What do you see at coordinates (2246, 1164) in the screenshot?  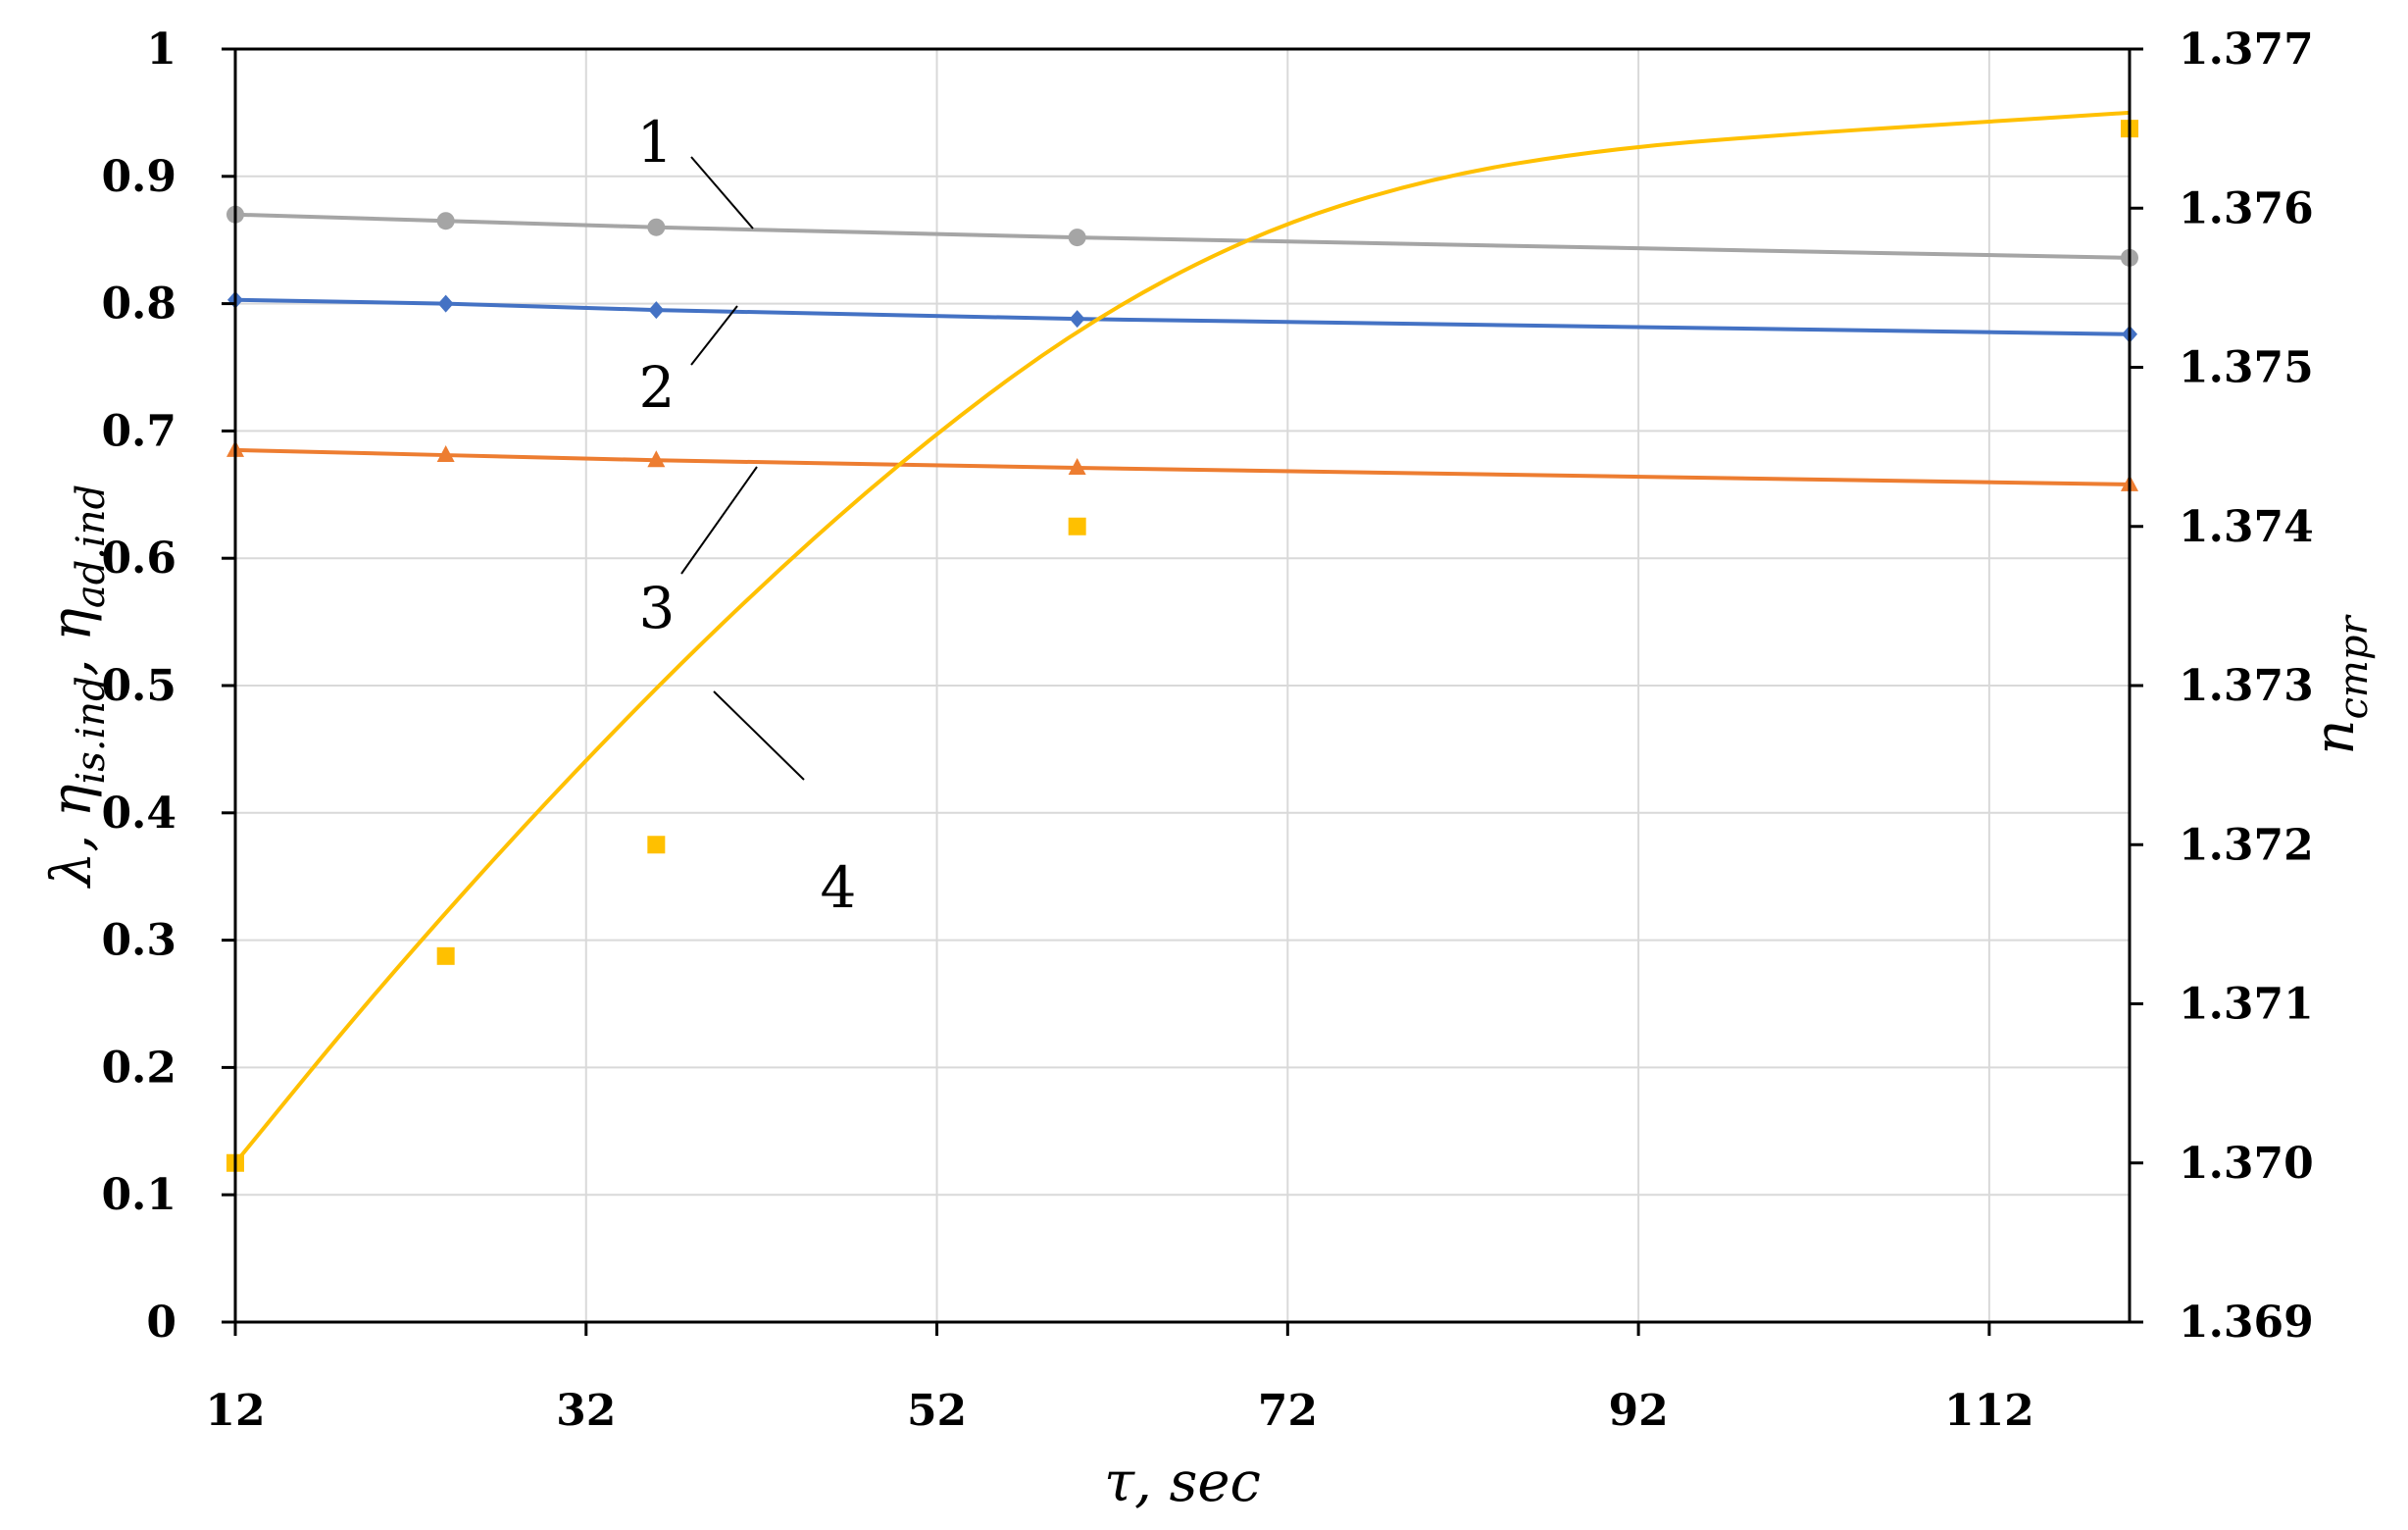 I see `y-right-tick-label: 1.370` at bounding box center [2246, 1164].